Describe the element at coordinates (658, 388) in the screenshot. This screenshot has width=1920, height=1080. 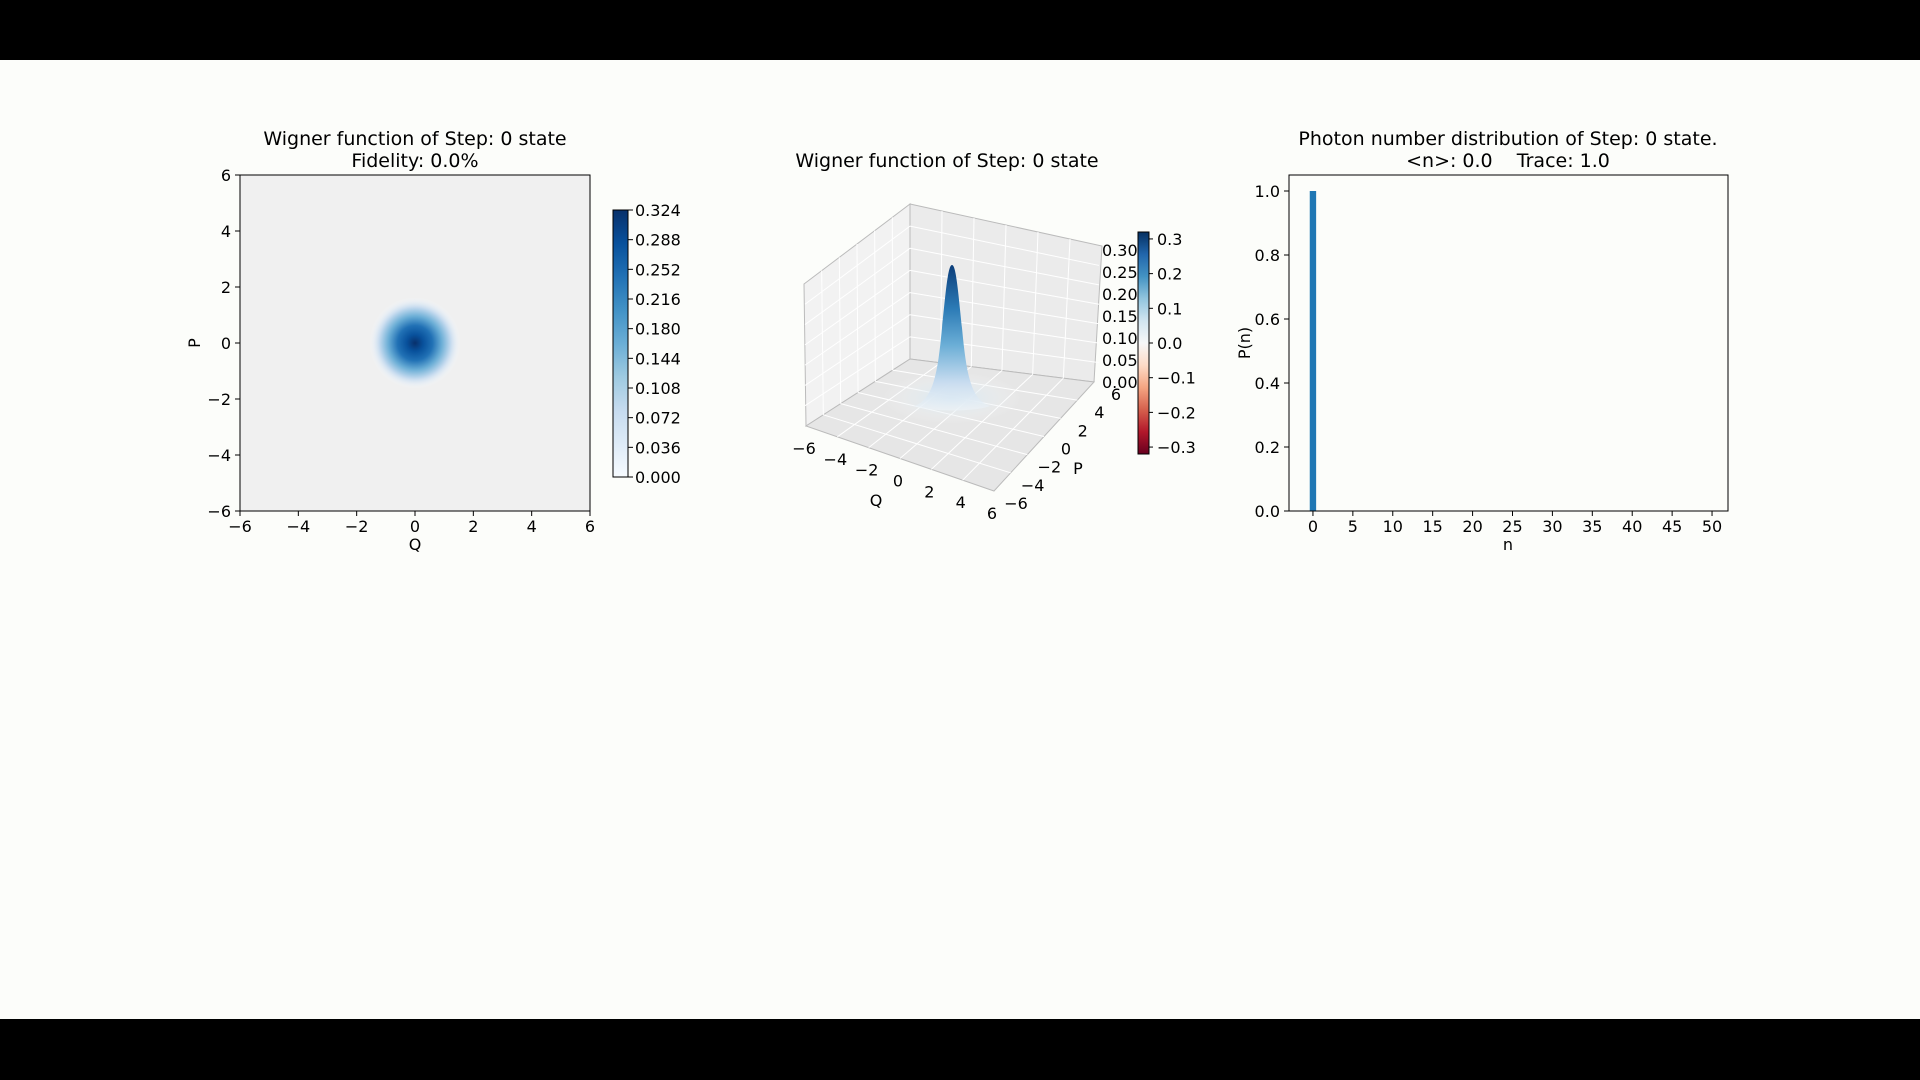
I see `heatmap-colorbar-tick-label: 0.108` at that location.